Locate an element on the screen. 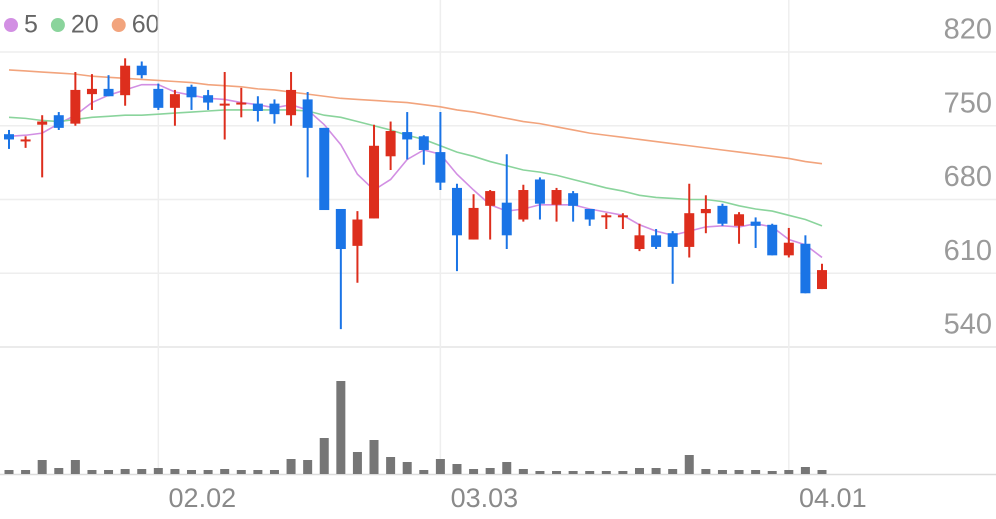 This screenshot has height=519, width=996. legend-label: 60 is located at coordinates (146, 25).